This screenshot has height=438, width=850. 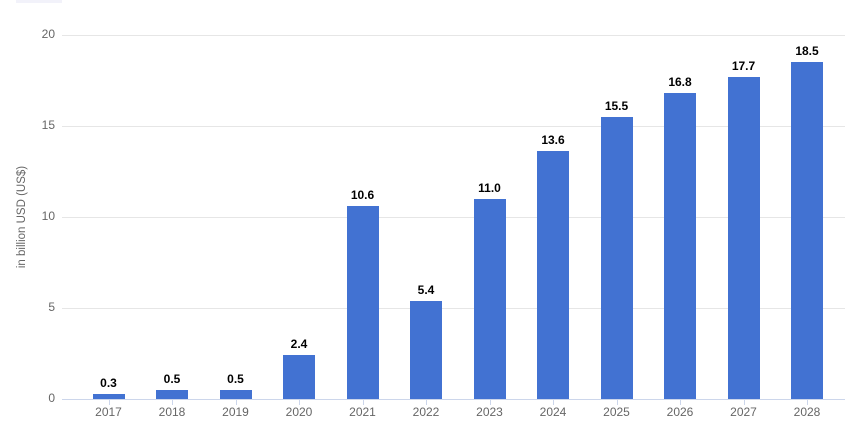 What do you see at coordinates (426, 402) in the screenshot?
I see `x-tick-2022` at bounding box center [426, 402].